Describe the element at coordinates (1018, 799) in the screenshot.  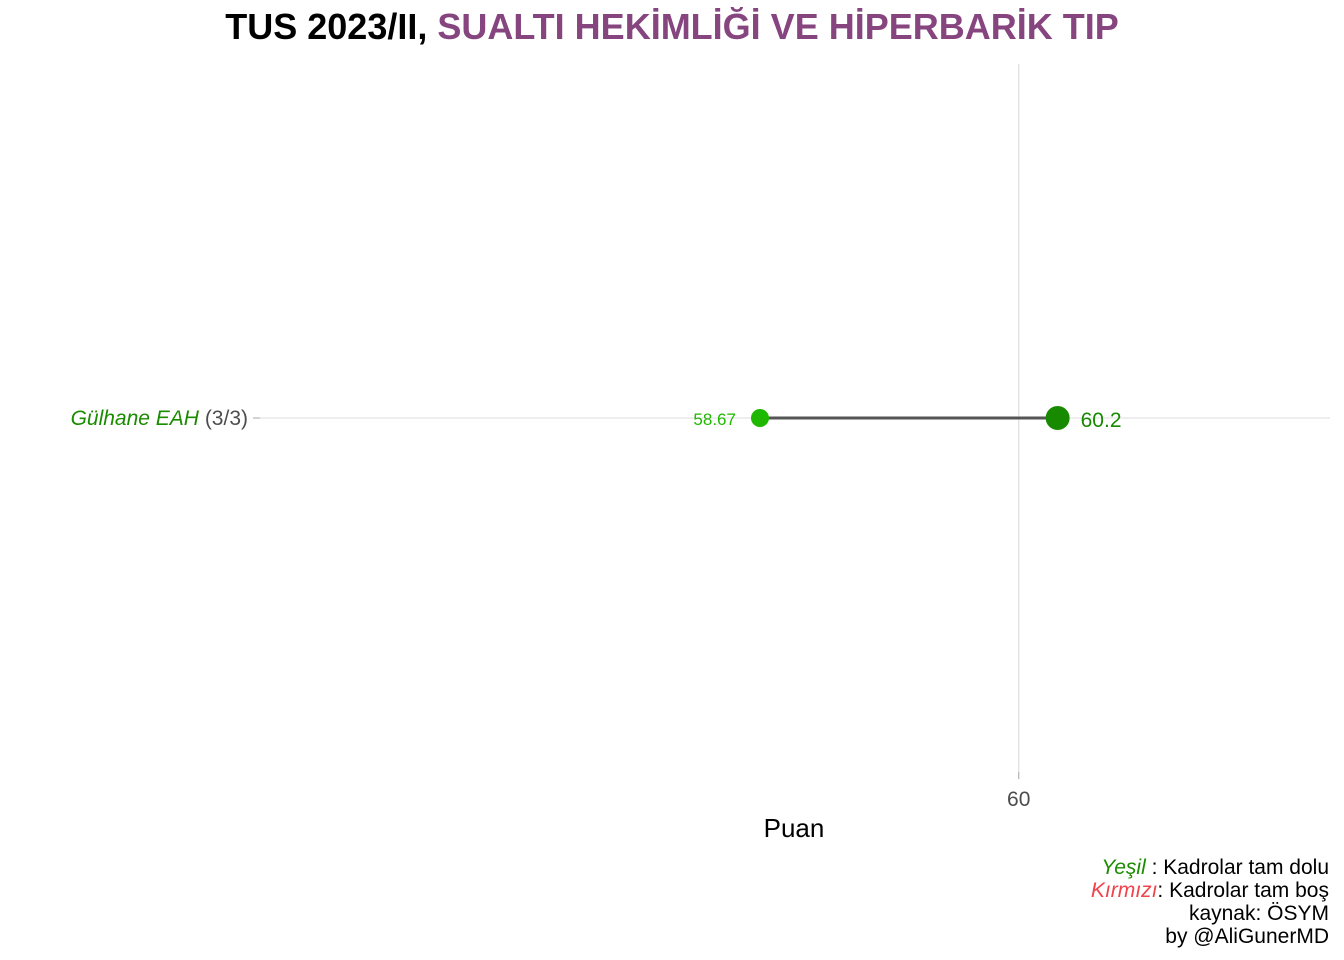
I see `x-tick-label: 60` at that location.